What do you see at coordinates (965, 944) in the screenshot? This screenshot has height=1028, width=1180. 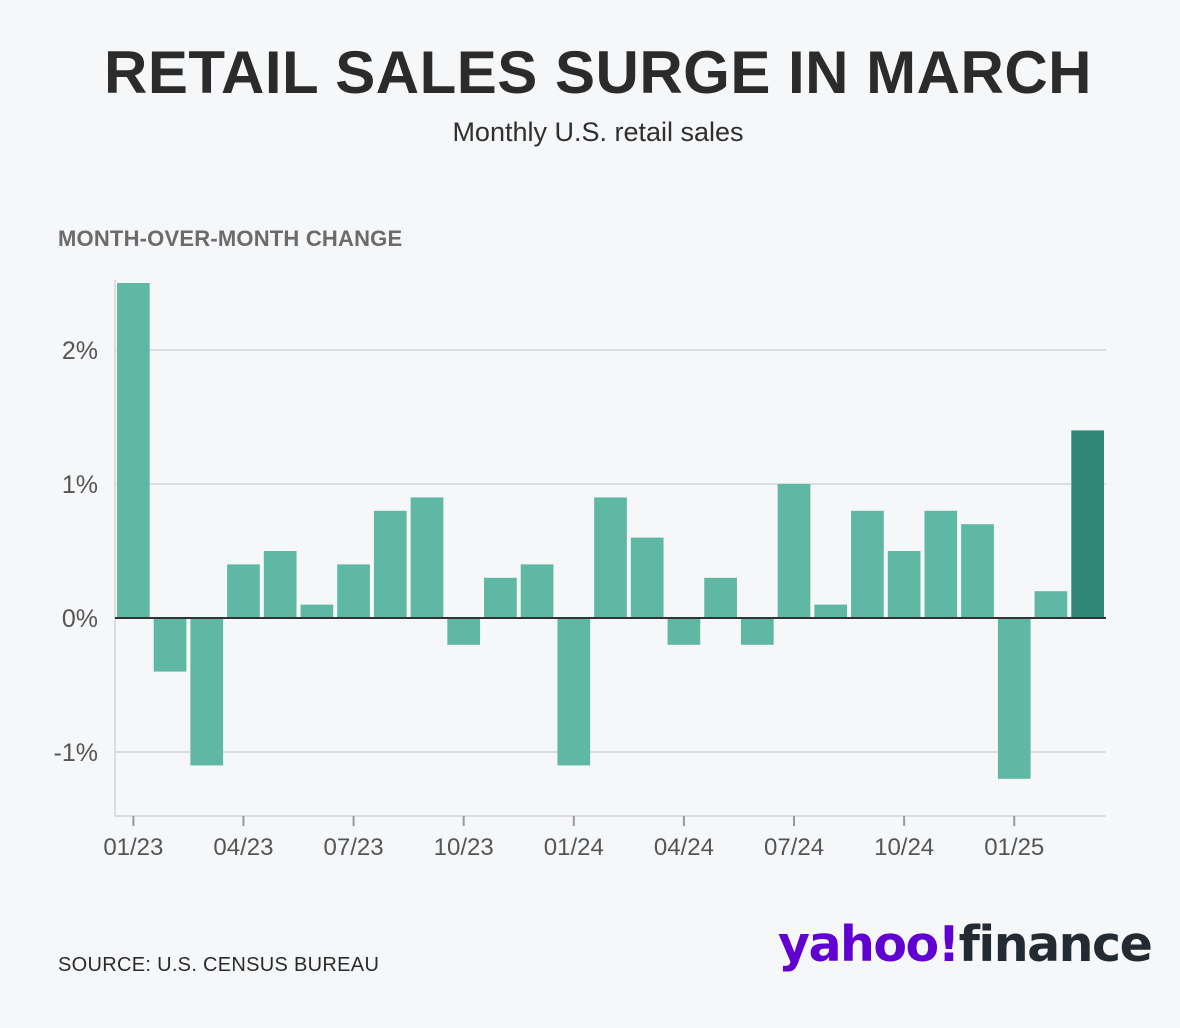 I see `yahoo-finance-logo: yahoo!finance` at bounding box center [965, 944].